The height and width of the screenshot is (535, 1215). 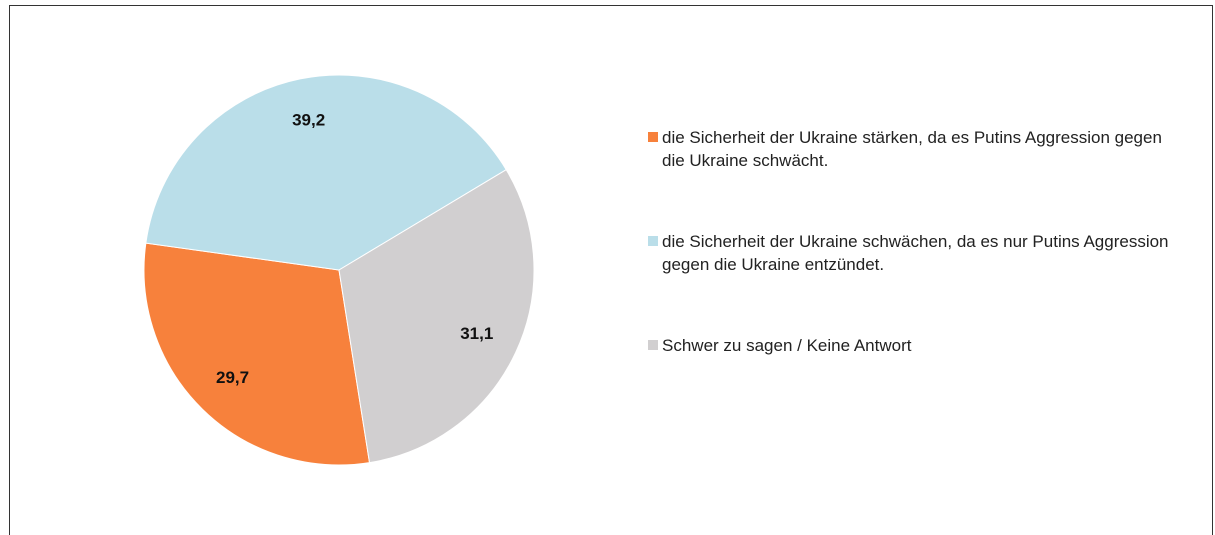 I want to click on slice-label: 31,1, so click(x=476, y=333).